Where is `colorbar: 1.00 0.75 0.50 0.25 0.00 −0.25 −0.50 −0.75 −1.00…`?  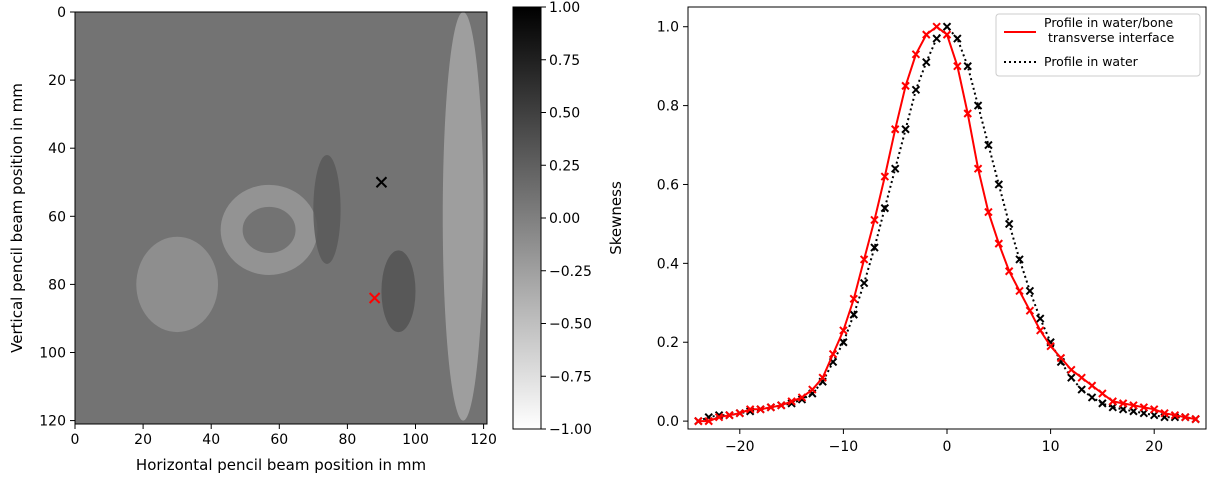
colorbar: 1.00 0.75 0.50 0.25 0.00 −0.25 −0.50 −0.75 −1.00… is located at coordinates (568, 219).